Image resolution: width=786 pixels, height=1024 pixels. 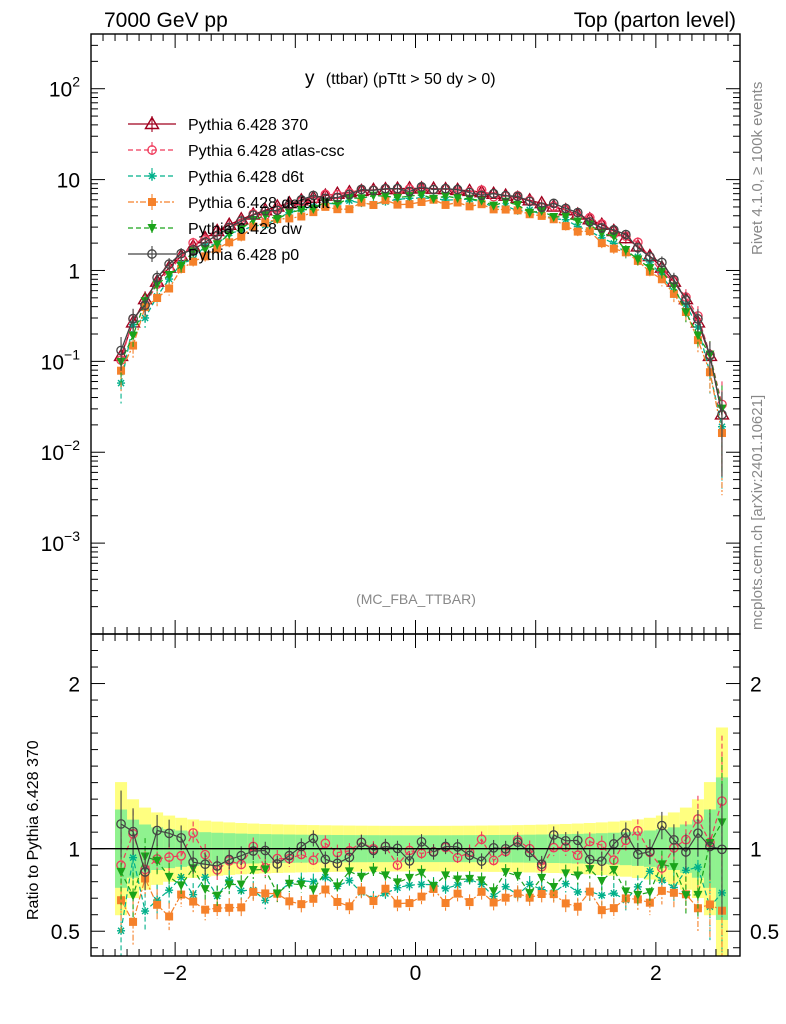 What do you see at coordinates (213, 255) in the screenshot?
I see `legend-entry: Pythia 6.428 p0` at bounding box center [213, 255].